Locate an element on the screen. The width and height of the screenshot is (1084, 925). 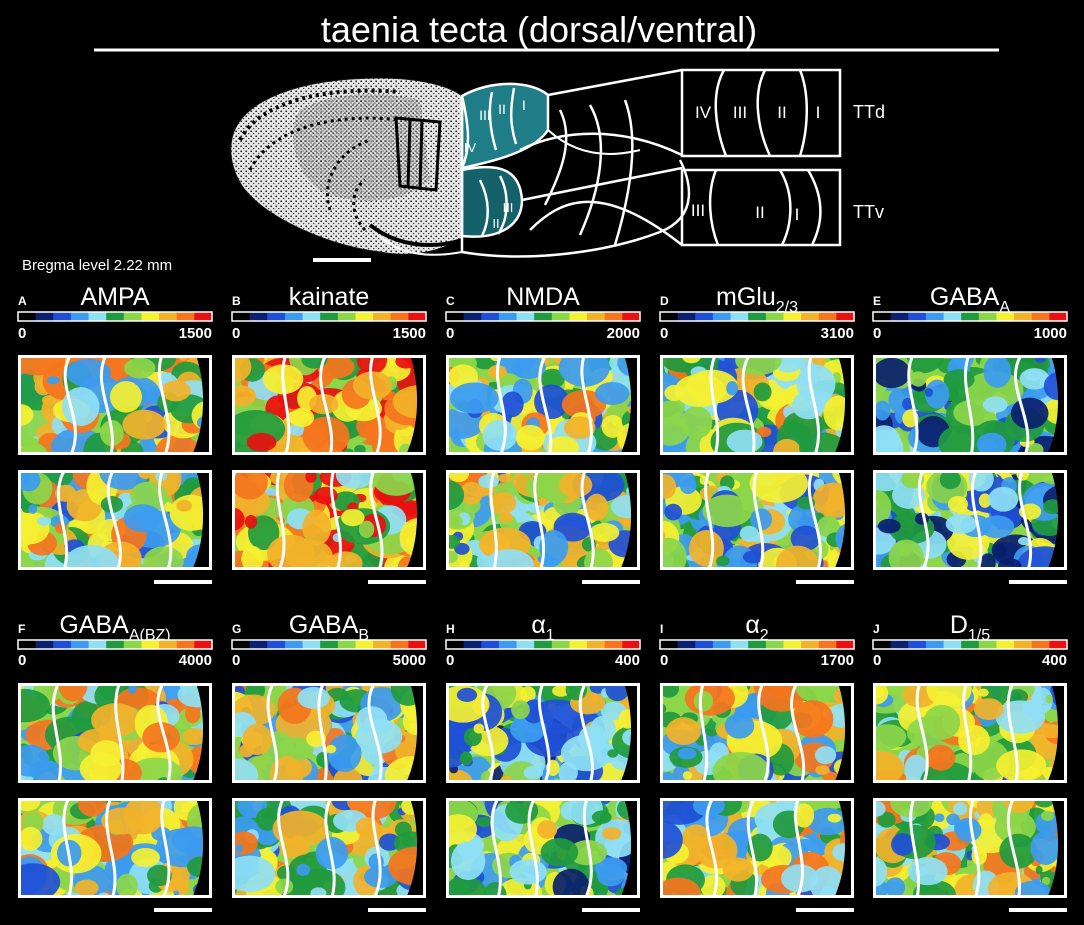
receptor-base: kainate is located at coordinates (329, 297).